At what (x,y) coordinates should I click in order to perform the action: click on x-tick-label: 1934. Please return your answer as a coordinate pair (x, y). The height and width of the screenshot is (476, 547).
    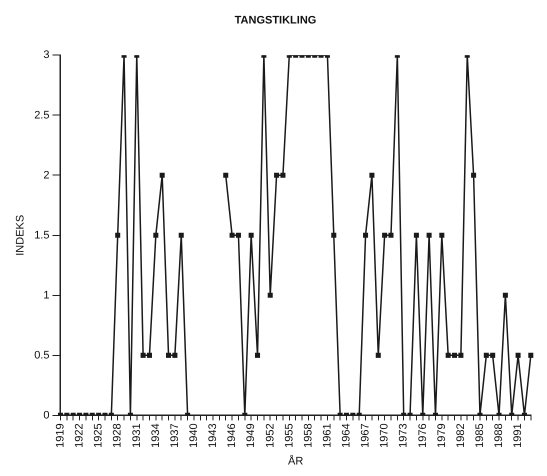
    Looking at the image, I should click on (156, 435).